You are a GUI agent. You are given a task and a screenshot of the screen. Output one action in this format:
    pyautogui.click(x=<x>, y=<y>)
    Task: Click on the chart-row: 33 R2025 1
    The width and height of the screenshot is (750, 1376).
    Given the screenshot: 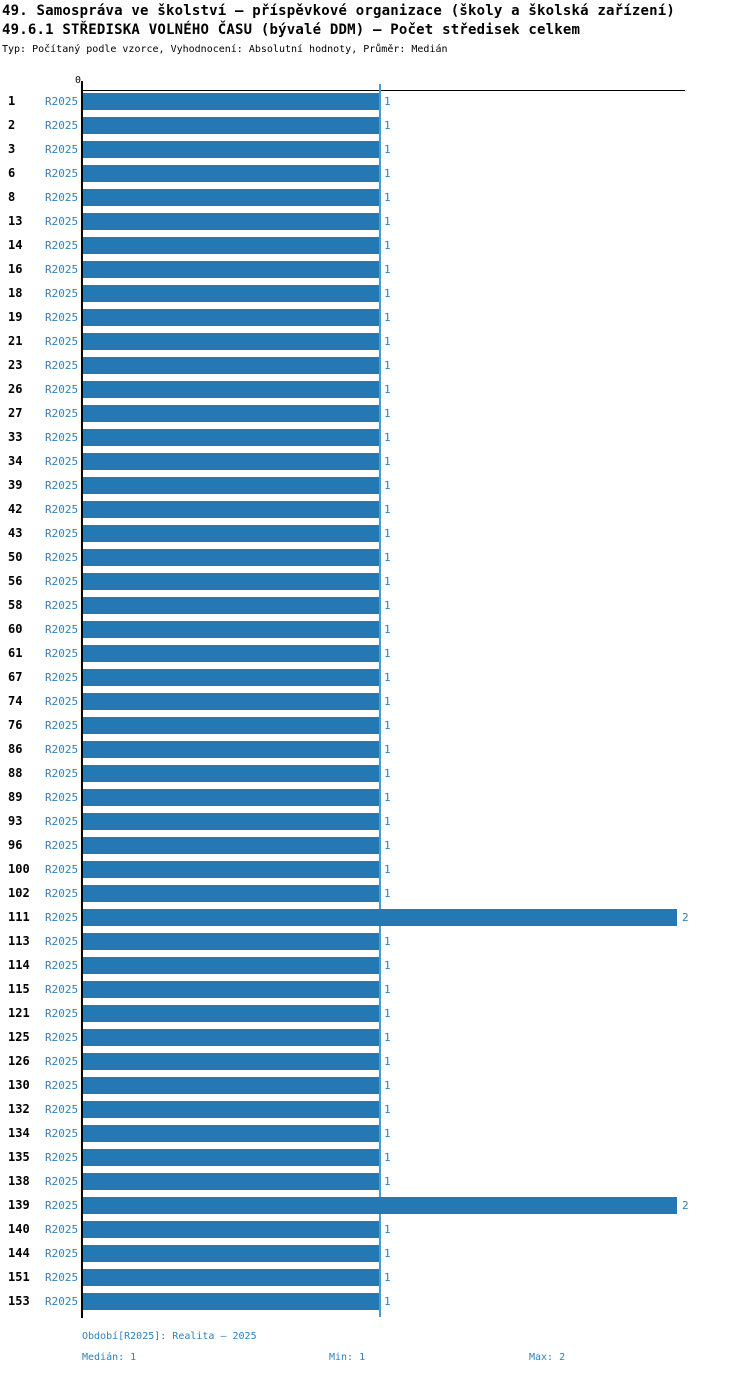 What is the action you would take?
    pyautogui.click(x=375, y=441)
    